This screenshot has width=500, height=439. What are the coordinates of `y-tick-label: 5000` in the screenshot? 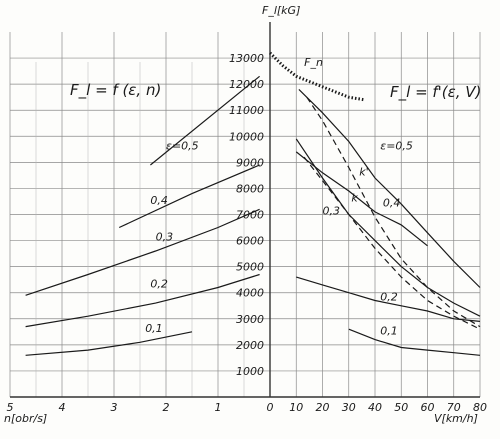 It's located at (250, 267).